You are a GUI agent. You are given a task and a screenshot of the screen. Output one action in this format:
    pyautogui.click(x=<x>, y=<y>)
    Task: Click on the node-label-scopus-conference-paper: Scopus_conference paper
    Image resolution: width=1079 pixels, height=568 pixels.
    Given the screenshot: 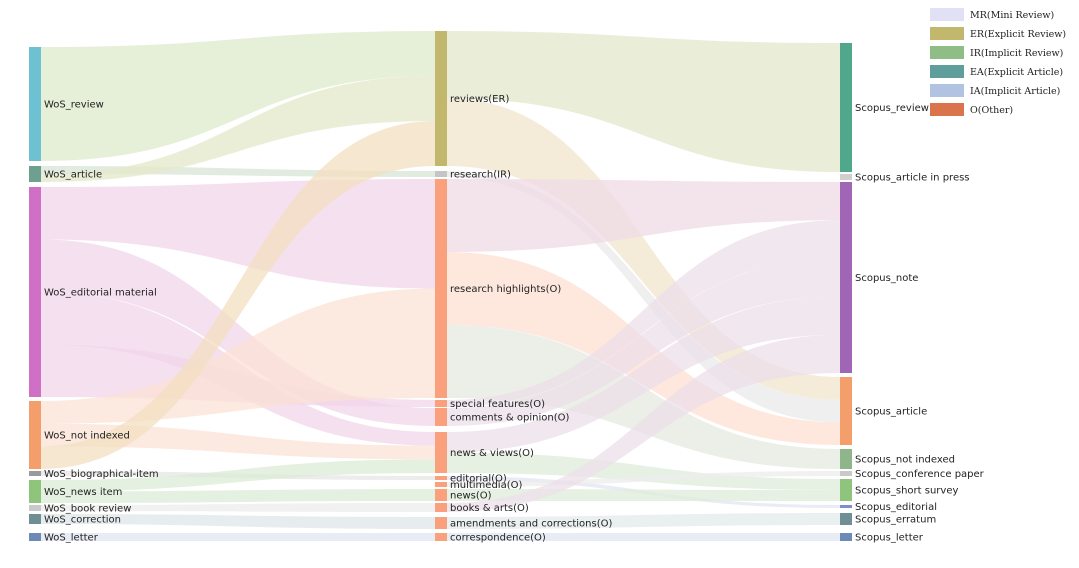 What is the action you would take?
    pyautogui.click(x=920, y=474)
    